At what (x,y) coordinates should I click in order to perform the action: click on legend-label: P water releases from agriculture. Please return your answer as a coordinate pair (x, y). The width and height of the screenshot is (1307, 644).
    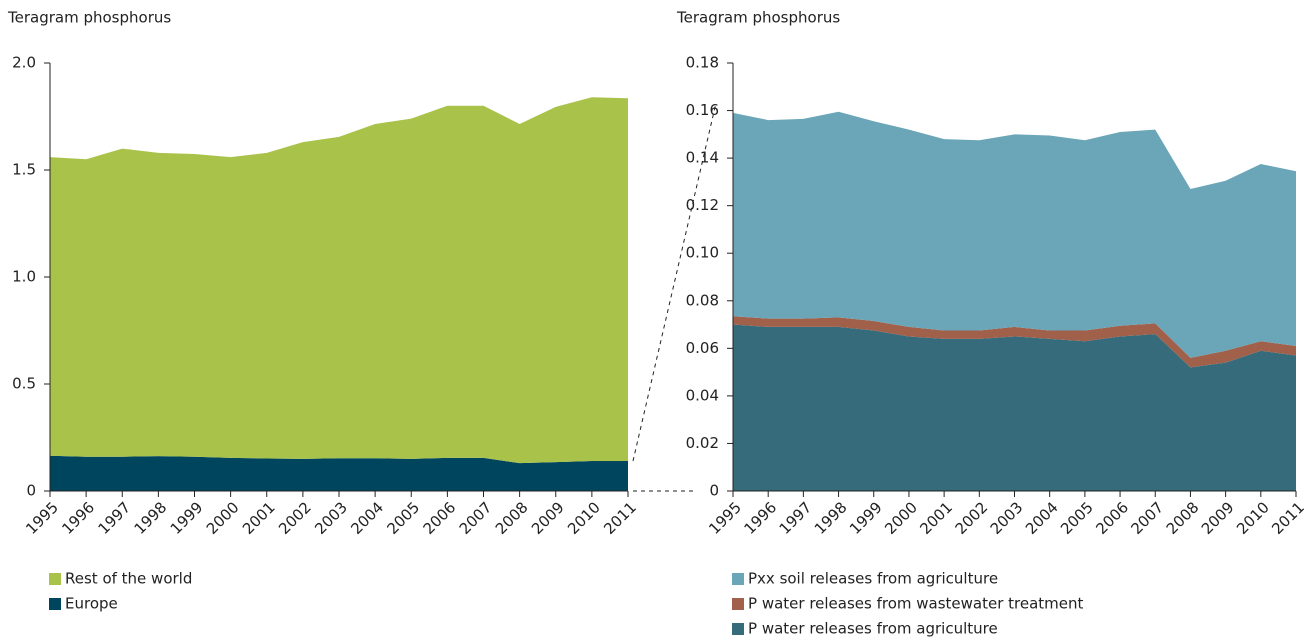
    Looking at the image, I should click on (873, 629).